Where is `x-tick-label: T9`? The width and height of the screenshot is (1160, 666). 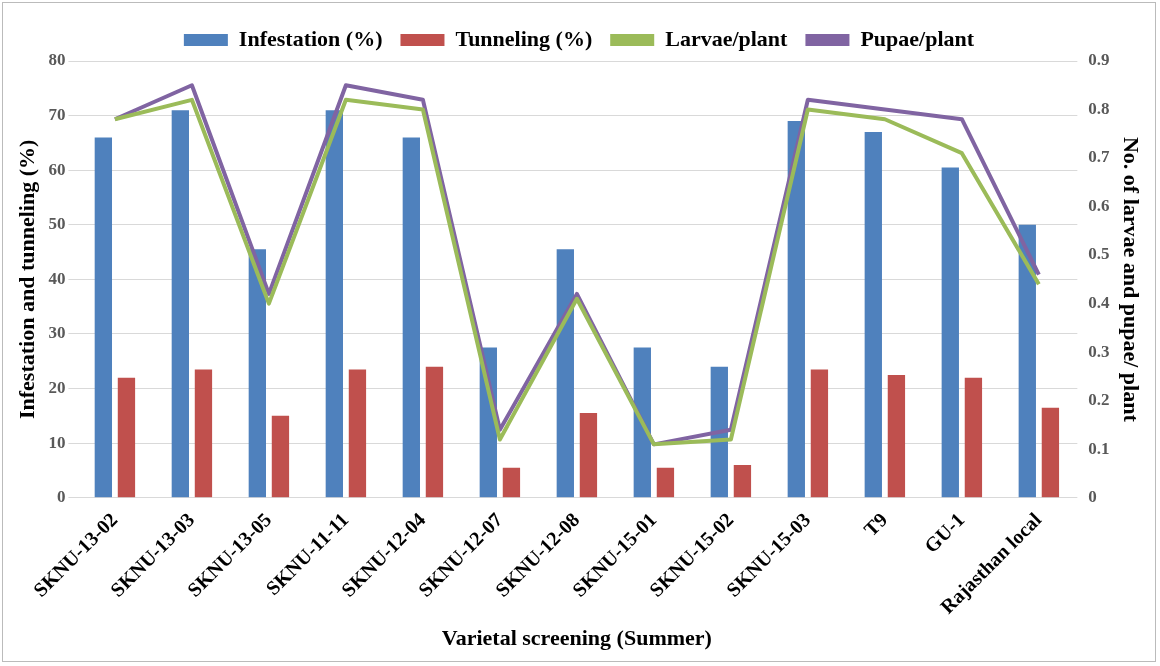
x-tick-label: T9 is located at coordinates (875, 524).